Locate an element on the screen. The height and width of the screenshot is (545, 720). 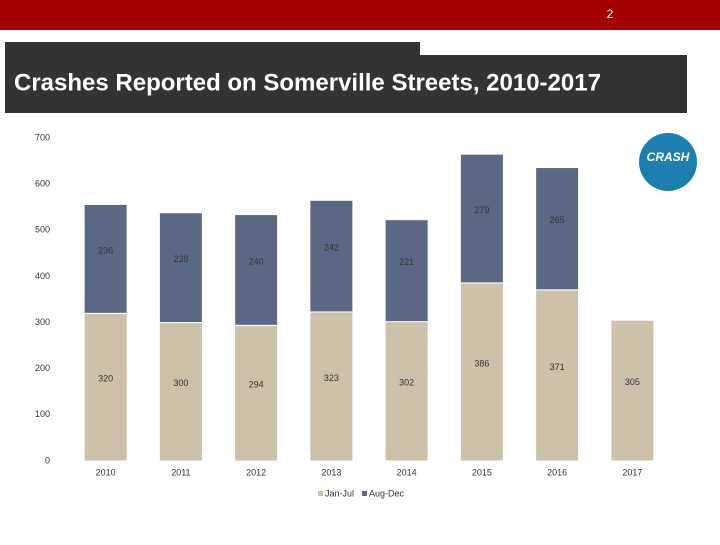
y-tick-label: 200 is located at coordinates (42, 368).